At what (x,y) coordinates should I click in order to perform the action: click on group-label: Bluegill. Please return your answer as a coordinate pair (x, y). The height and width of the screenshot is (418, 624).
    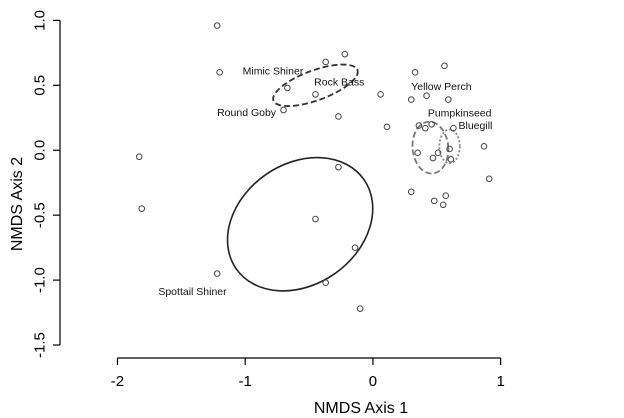
    Looking at the image, I should click on (476, 126).